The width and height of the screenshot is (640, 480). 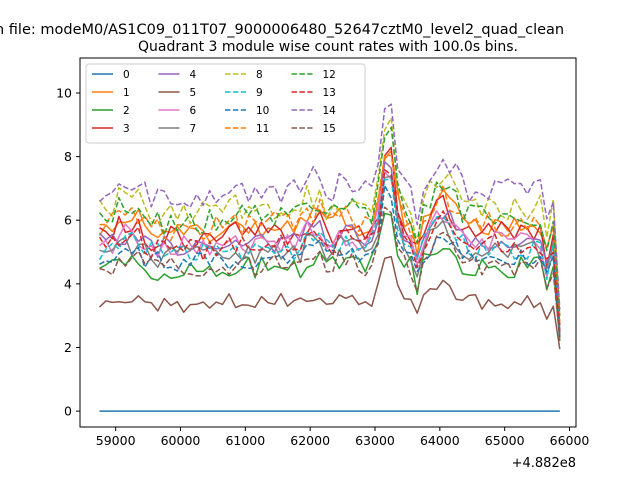 What do you see at coordinates (259, 93) in the screenshot?
I see `legend-label: 9` at bounding box center [259, 93].